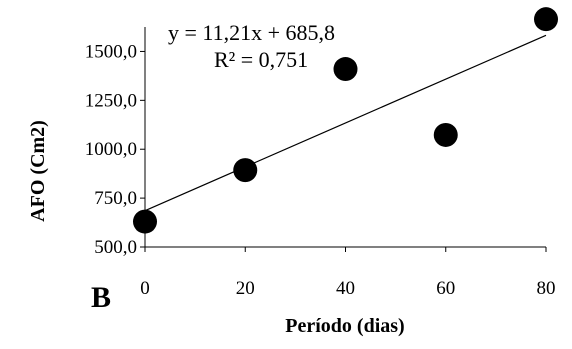 This screenshot has height=349, width=572. Describe the element at coordinates (344, 326) in the screenshot. I see `x-axis-title: Período (dias)` at that location.